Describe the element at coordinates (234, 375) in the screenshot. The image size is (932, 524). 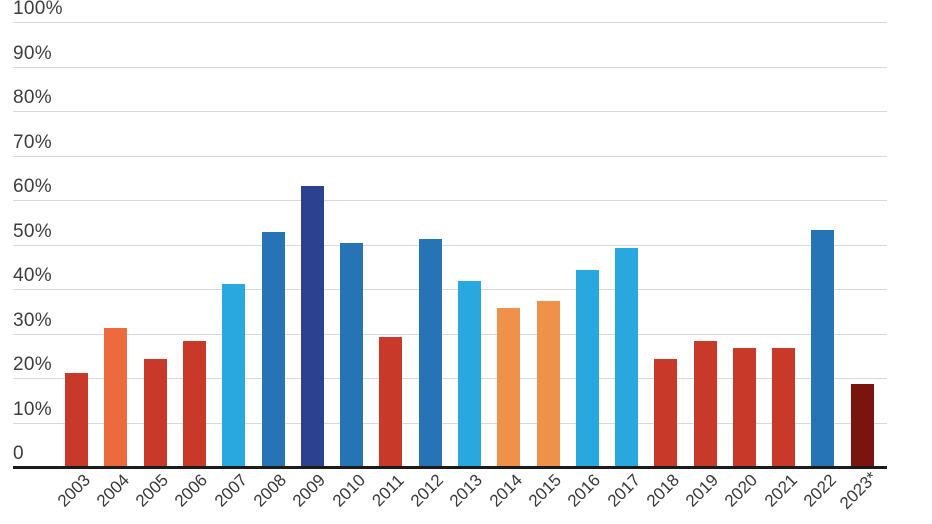
I see `bar-2007` at that location.